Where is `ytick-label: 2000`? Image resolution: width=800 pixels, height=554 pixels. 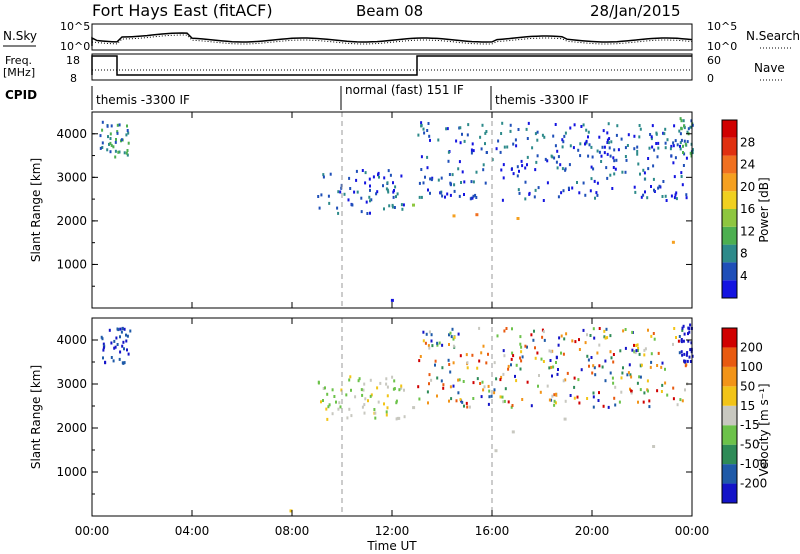
ytick-label: 2000 is located at coordinates (71, 428).